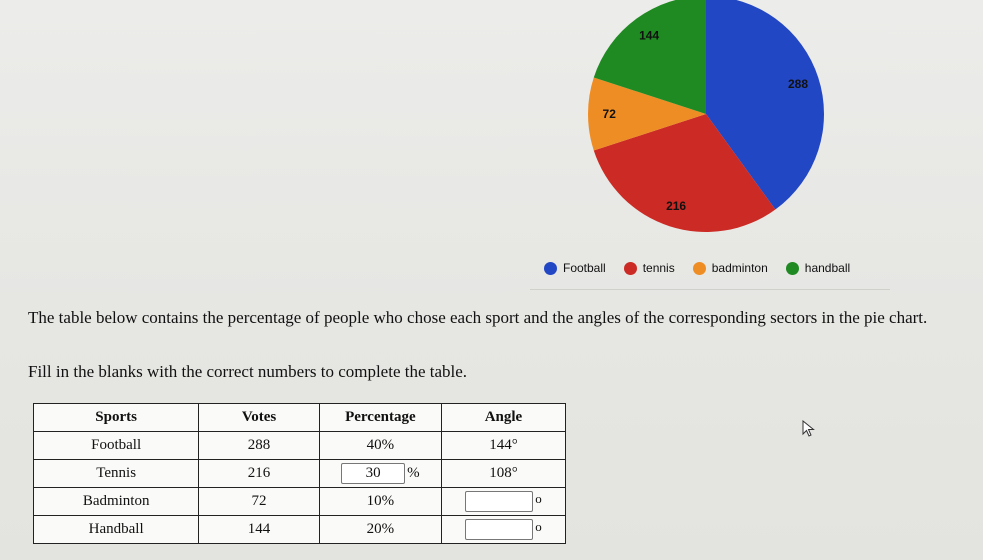 The image size is (983, 560). Describe the element at coordinates (649, 36) in the screenshot. I see `pie-data-label: 144` at that location.